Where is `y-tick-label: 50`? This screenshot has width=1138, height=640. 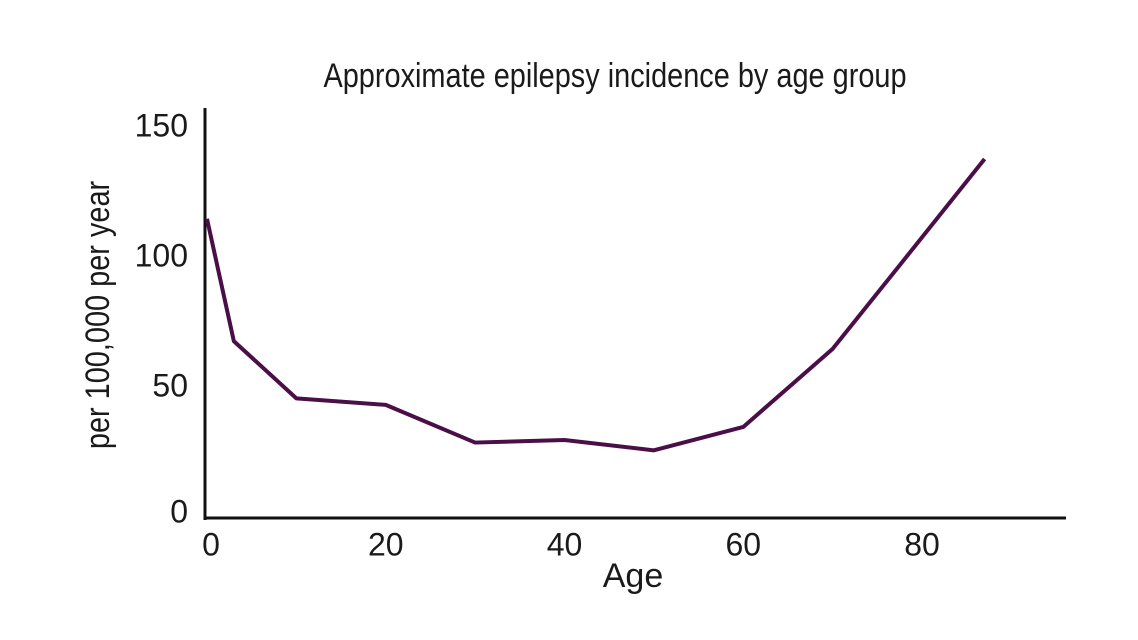 y-tick-label: 50 is located at coordinates (170, 385).